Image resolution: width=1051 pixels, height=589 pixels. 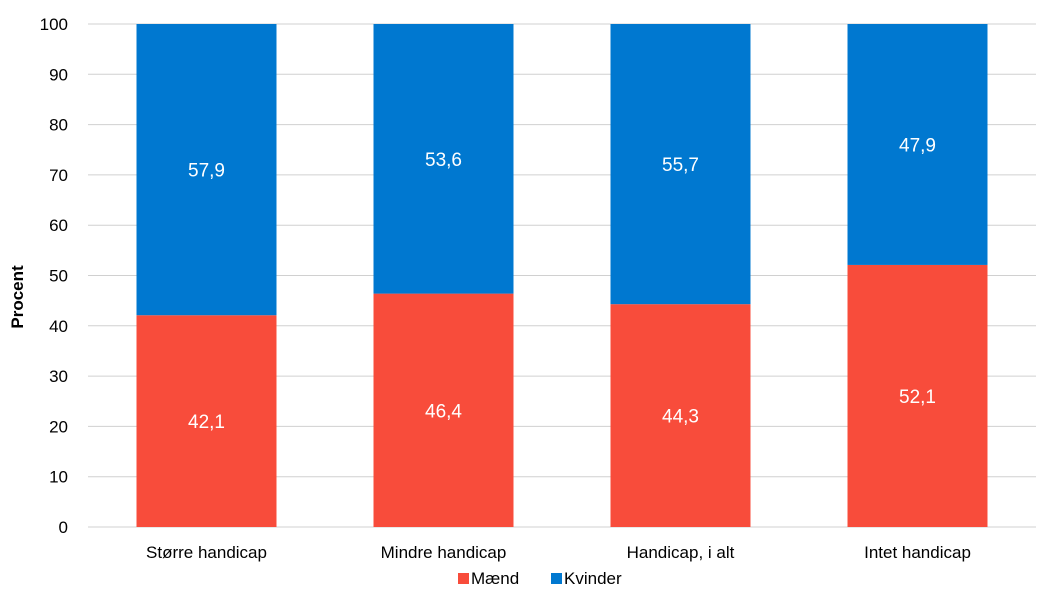 I want to click on y-tick-label: 80, so click(x=58, y=125).